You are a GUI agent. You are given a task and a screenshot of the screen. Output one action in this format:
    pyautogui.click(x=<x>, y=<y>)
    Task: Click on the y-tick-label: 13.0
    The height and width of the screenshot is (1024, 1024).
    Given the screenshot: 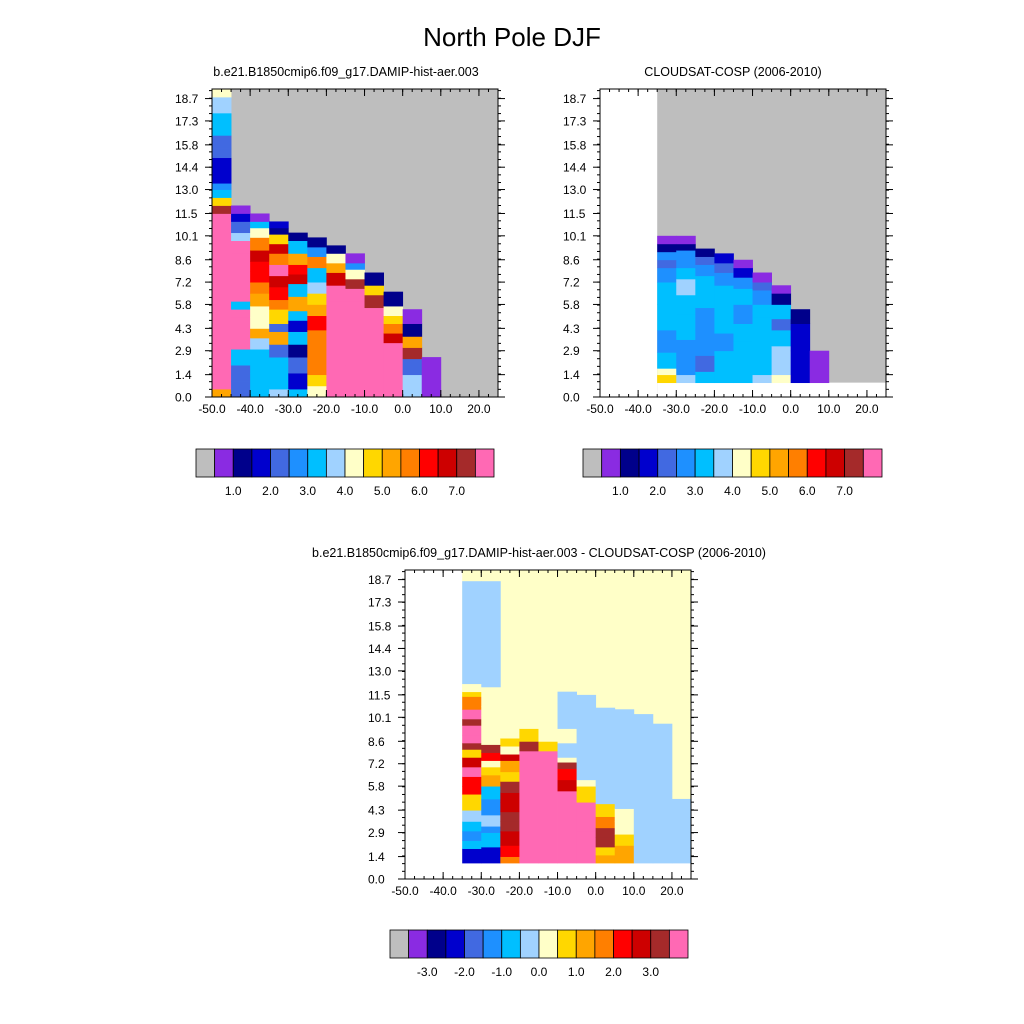 What is the action you would take?
    pyautogui.click(x=187, y=190)
    